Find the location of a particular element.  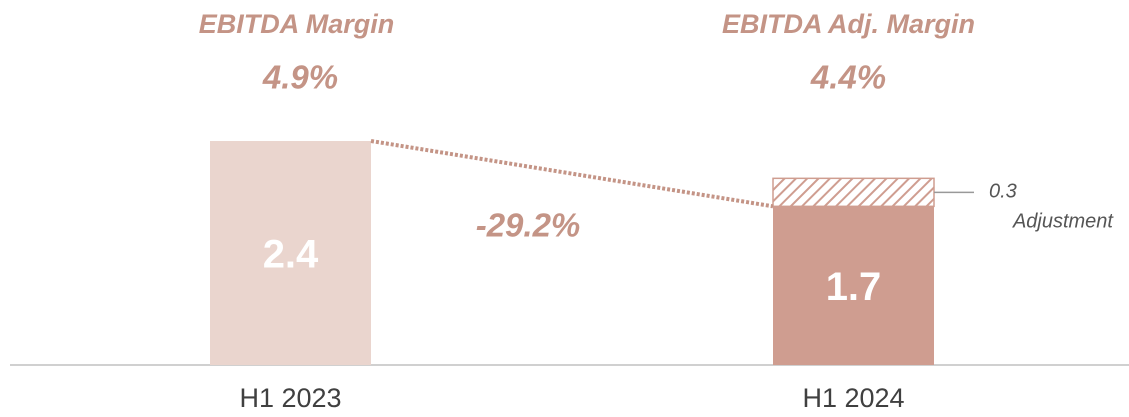

x-tick-label: H1 2023 is located at coordinates (290, 398).